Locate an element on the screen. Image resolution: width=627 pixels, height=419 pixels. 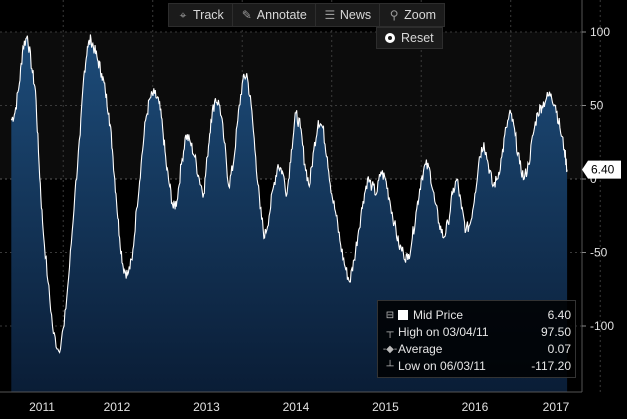
legend-average-label: Average is located at coordinates (420, 349).